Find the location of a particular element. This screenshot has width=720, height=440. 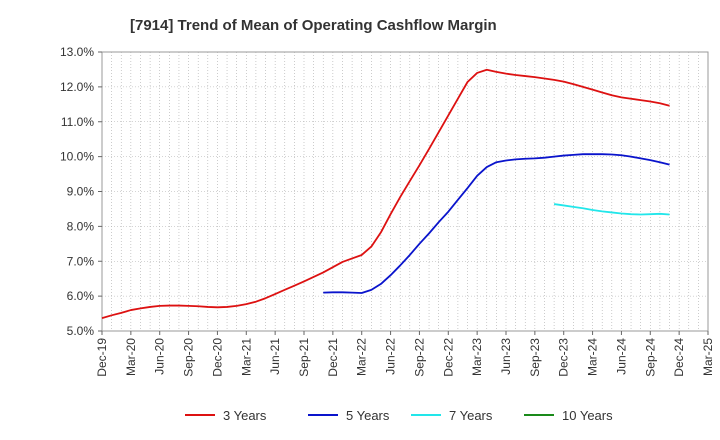

x-tick-label: Dec-23 is located at coordinates (564, 357).